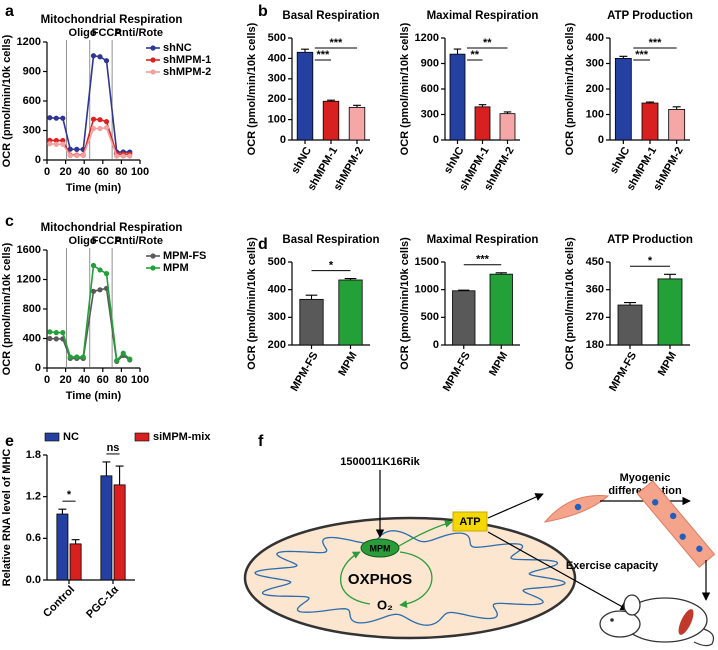 The height and width of the screenshot is (650, 718). Describe the element at coordinates (177, 48) in the screenshot. I see `legend-label: shNC` at that location.